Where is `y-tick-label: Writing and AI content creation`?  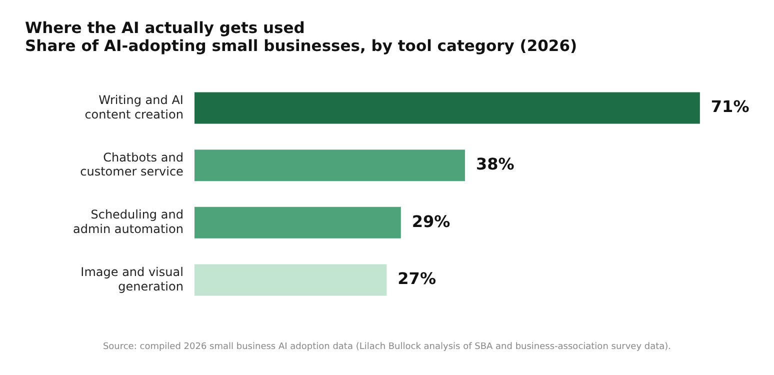 y-tick-label: Writing and AI content creation is located at coordinates (134, 107).